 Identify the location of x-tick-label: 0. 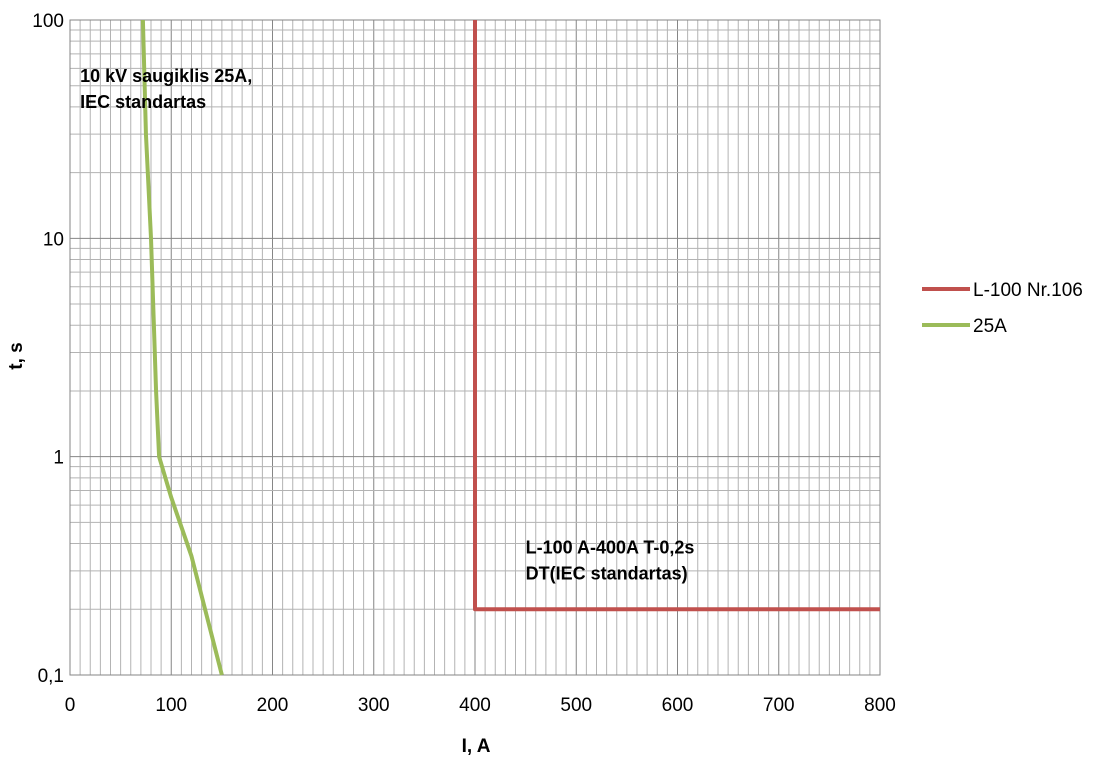
(70, 705).